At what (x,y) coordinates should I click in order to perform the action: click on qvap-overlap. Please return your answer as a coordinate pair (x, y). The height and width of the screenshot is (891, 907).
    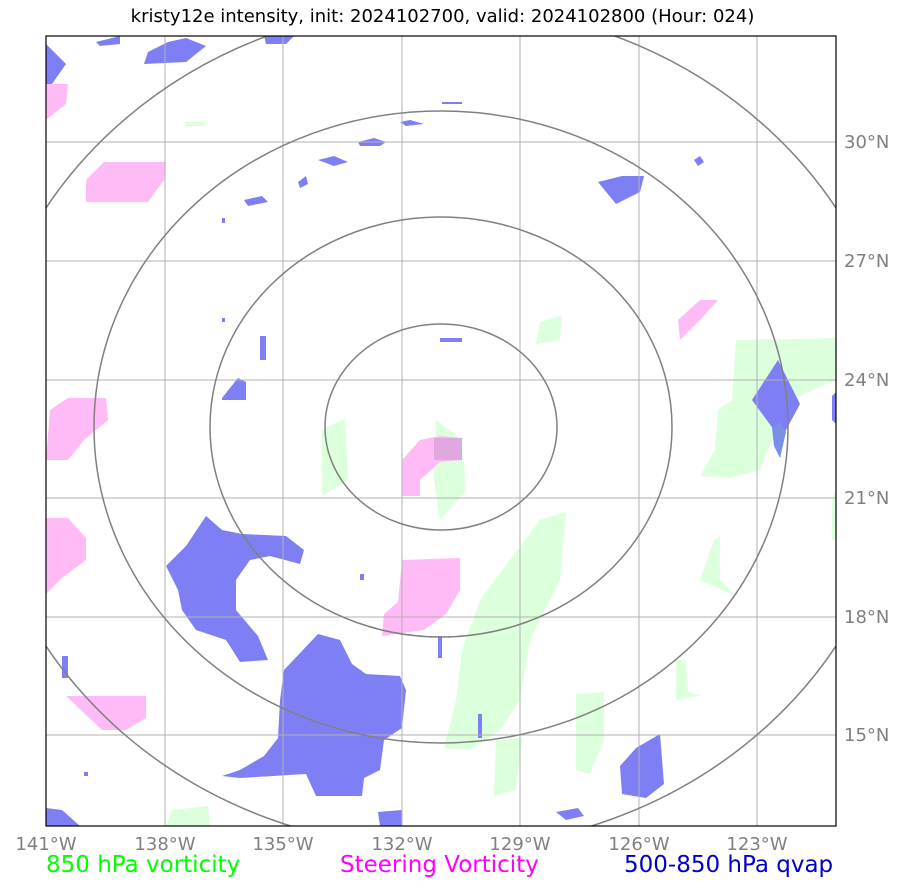
    Looking at the image, I should click on (779, 440).